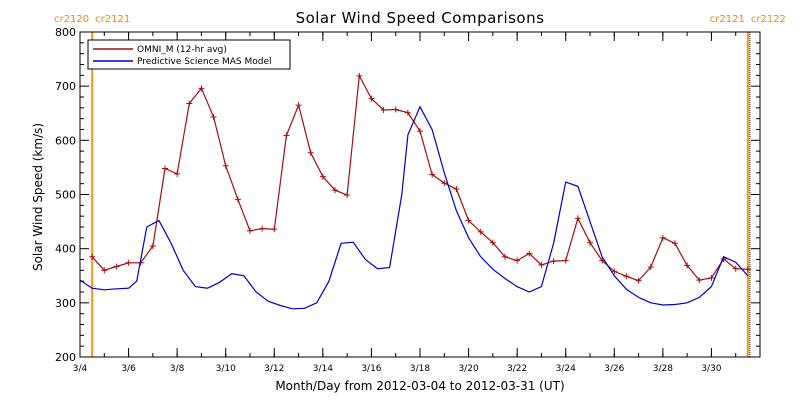 The image size is (800, 404). I want to click on x-tick-label: 3/18, so click(420, 369).